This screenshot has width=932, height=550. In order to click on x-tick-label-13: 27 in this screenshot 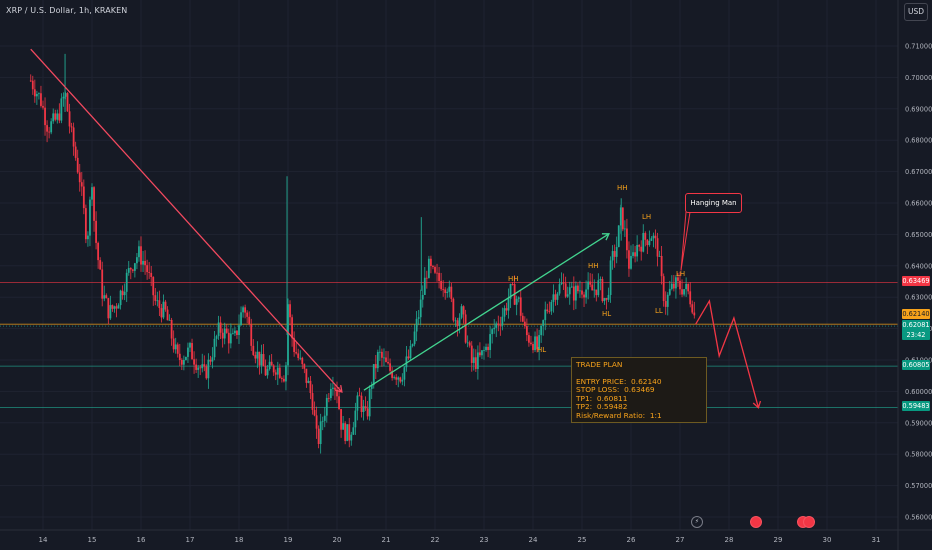, I will do `click(680, 540)`.